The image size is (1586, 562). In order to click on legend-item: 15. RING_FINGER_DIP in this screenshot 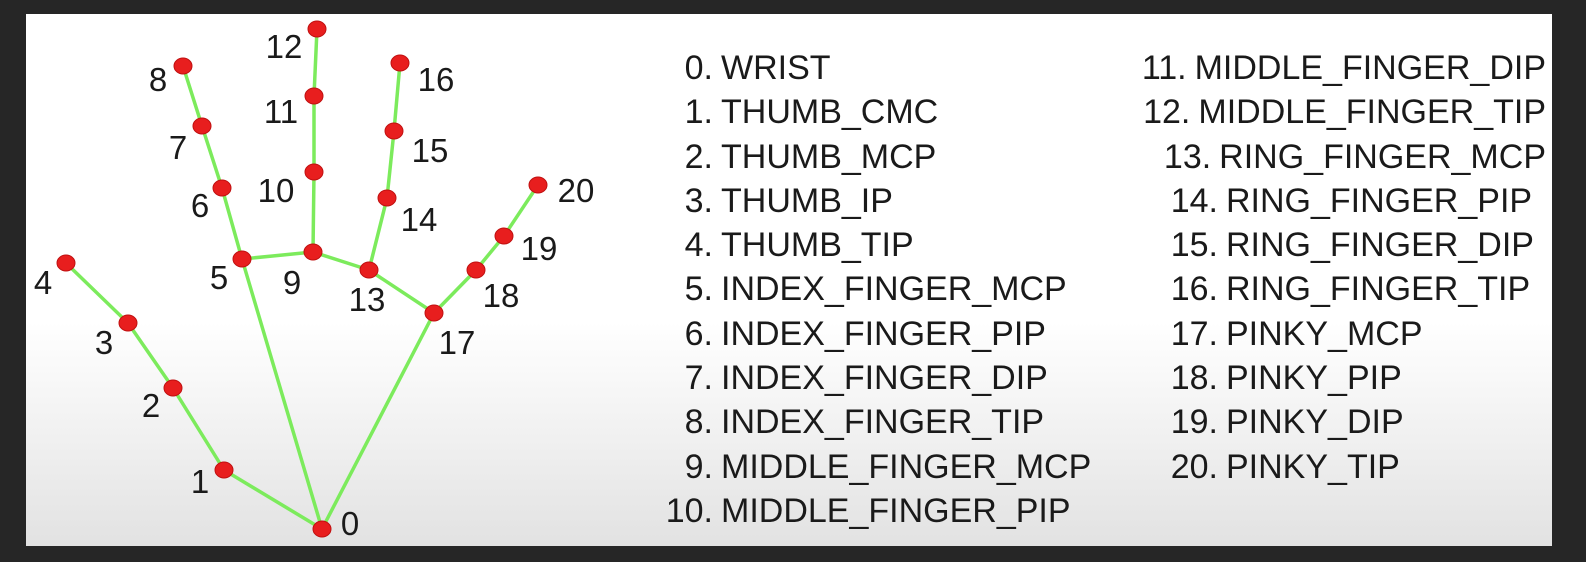, I will do `click(1336, 245)`.